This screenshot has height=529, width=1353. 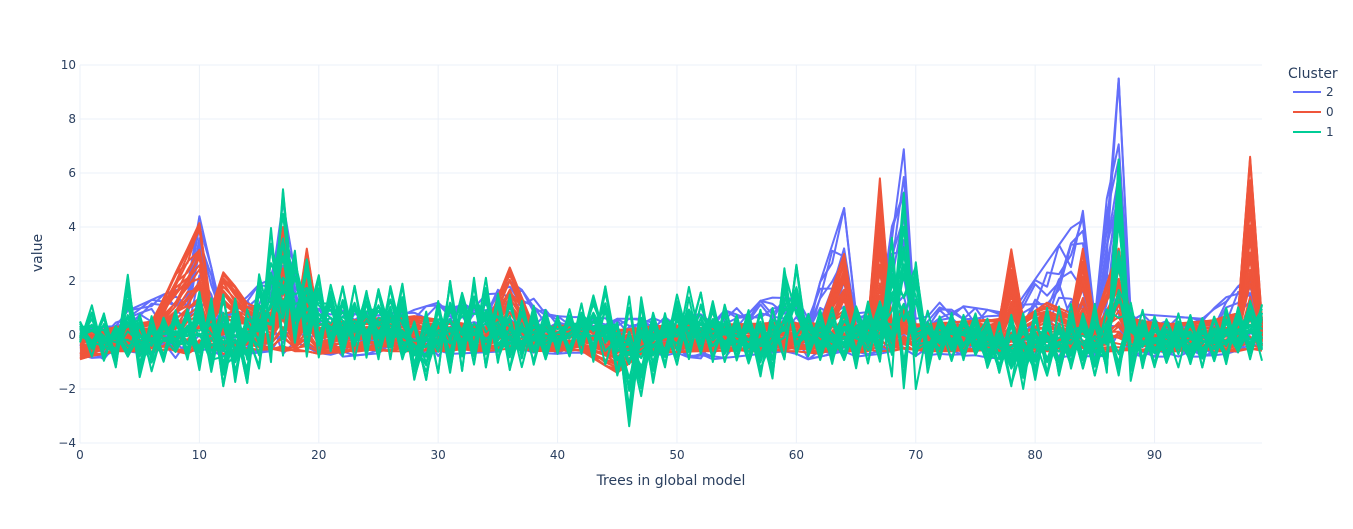 What do you see at coordinates (38, 253) in the screenshot?
I see `y-axis-label: value` at bounding box center [38, 253].